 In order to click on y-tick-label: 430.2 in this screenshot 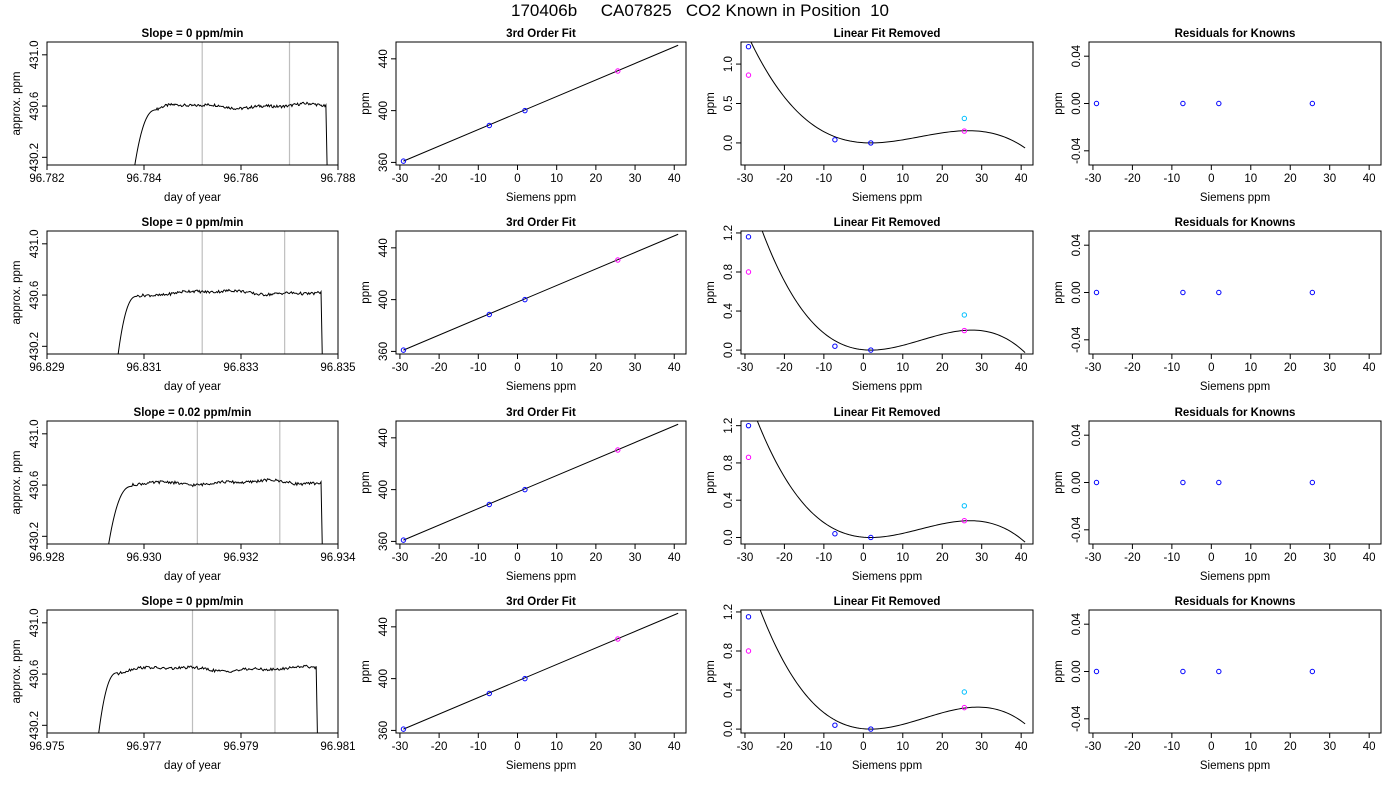, I will do `click(35, 536)`.